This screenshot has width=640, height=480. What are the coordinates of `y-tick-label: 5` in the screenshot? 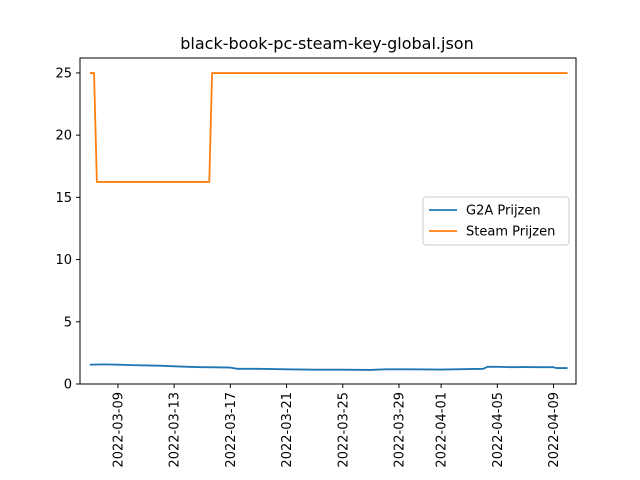 It's located at (68, 322).